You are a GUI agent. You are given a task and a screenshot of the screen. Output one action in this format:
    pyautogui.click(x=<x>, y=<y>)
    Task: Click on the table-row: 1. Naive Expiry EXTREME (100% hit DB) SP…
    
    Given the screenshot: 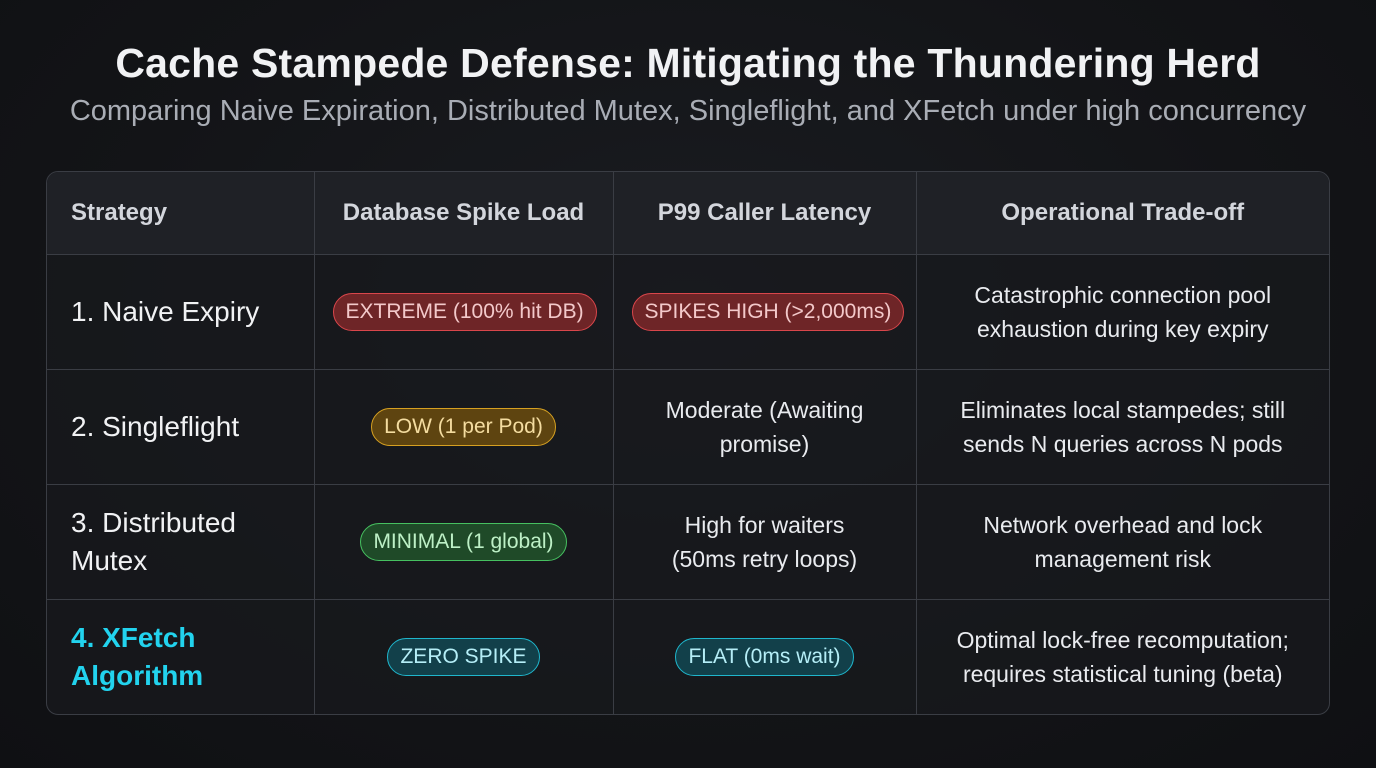 What is the action you would take?
    pyautogui.click(x=688, y=312)
    